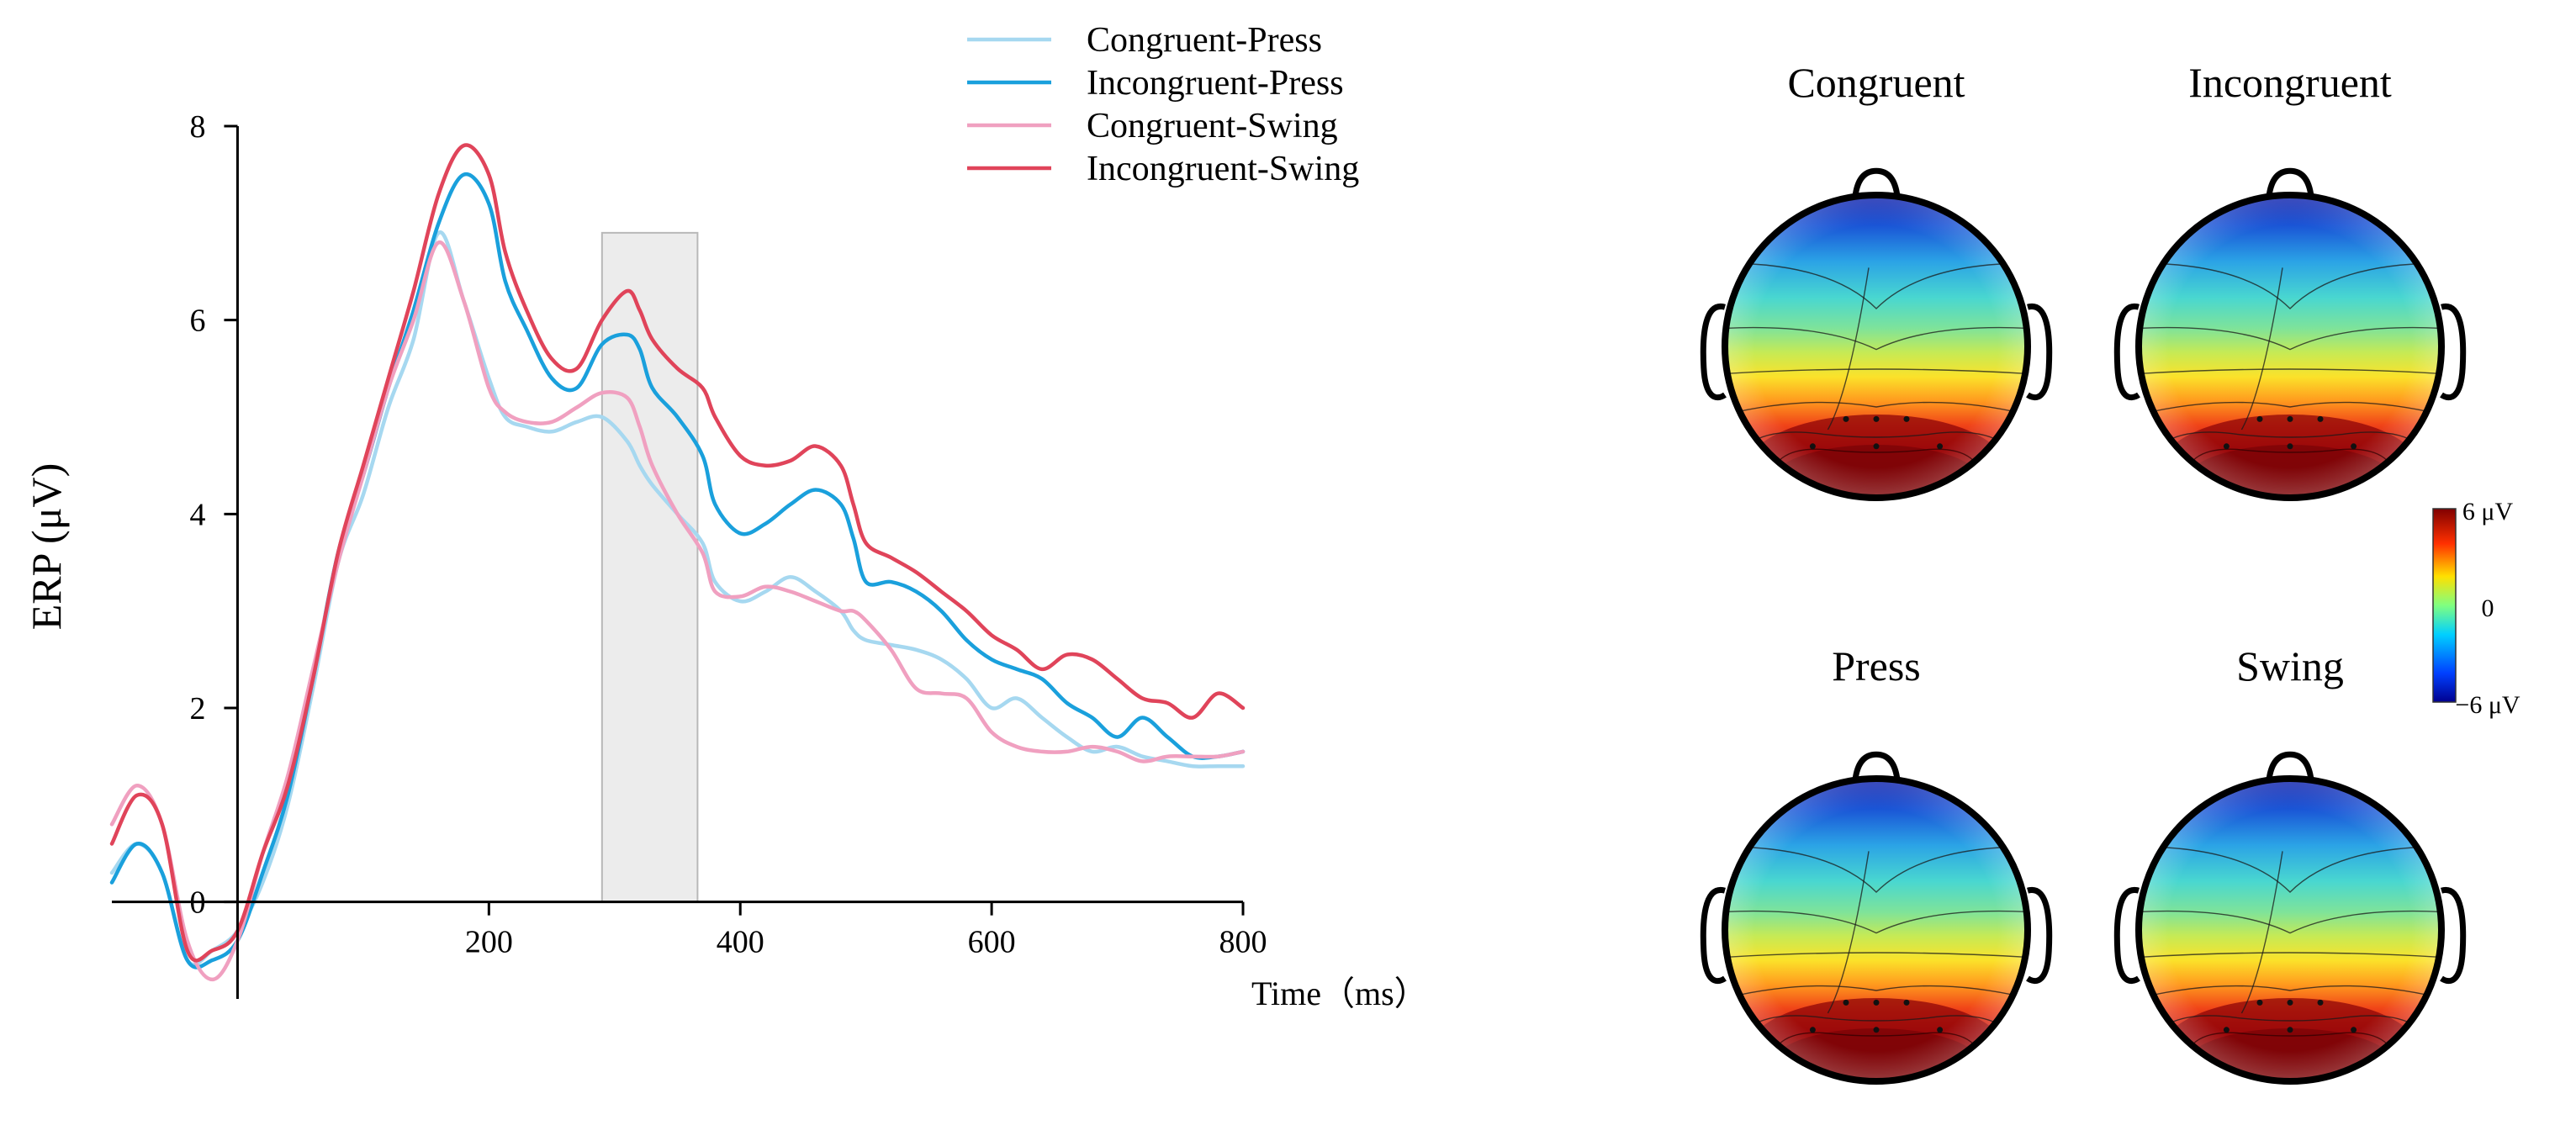 This screenshot has width=2576, height=1141. I want to click on x-tick-label: 400, so click(740, 943).